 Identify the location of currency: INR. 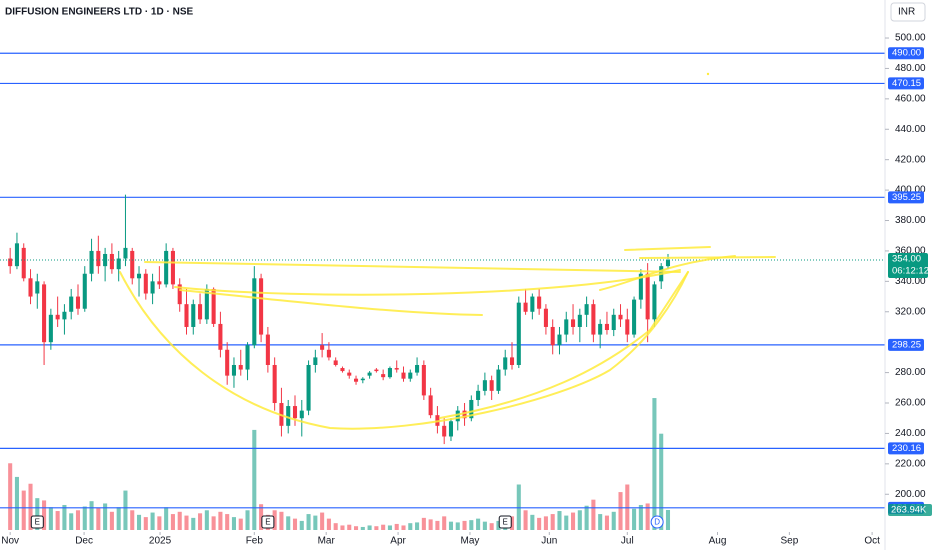
(906, 12).